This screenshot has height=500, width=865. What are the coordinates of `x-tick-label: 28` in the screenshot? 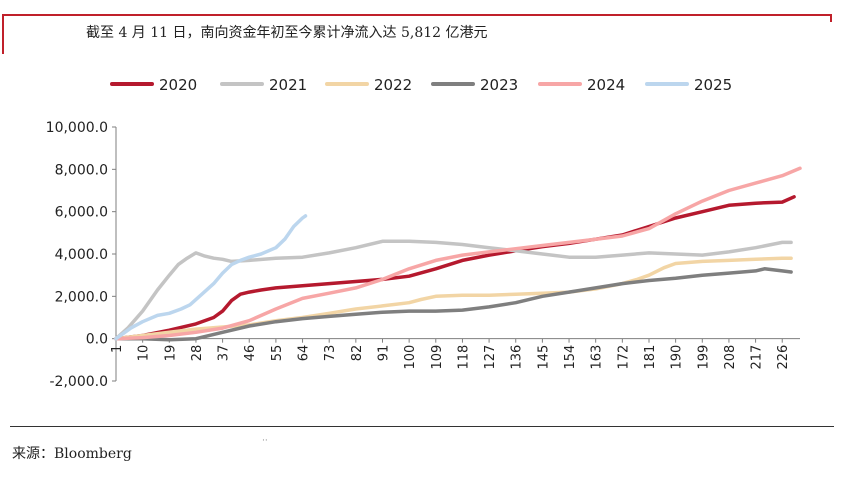 It's located at (197, 353).